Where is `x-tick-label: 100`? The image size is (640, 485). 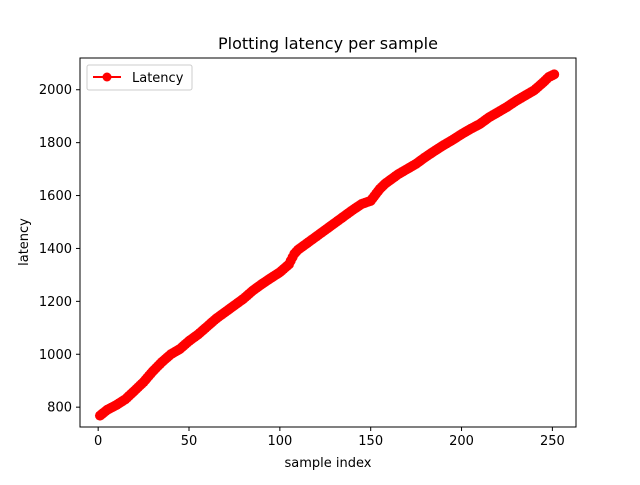 x-tick-label: 100 is located at coordinates (279, 441).